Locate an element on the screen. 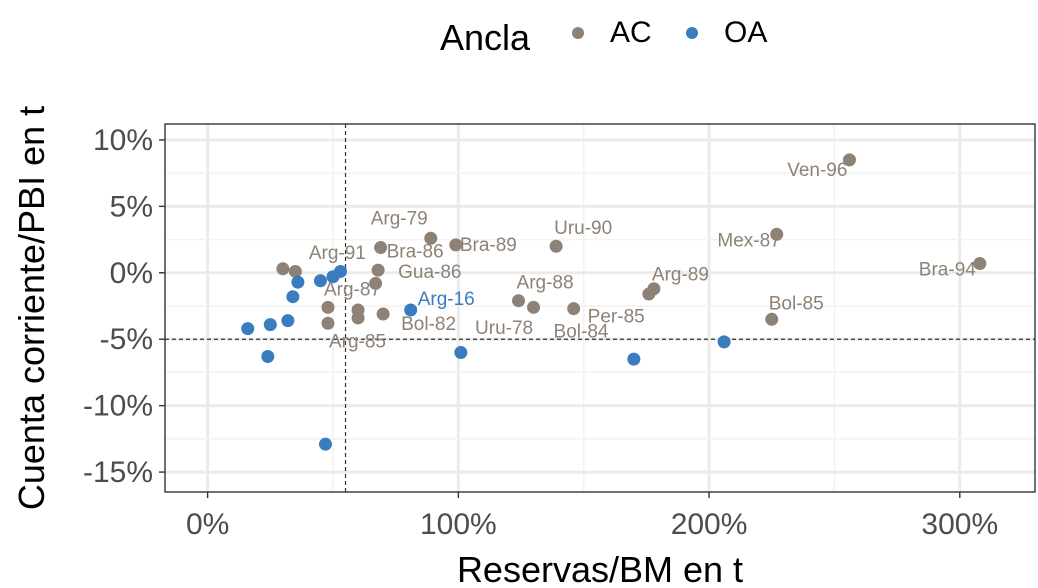 The image size is (1038, 588). point-label: Bra-86 is located at coordinates (415, 252).